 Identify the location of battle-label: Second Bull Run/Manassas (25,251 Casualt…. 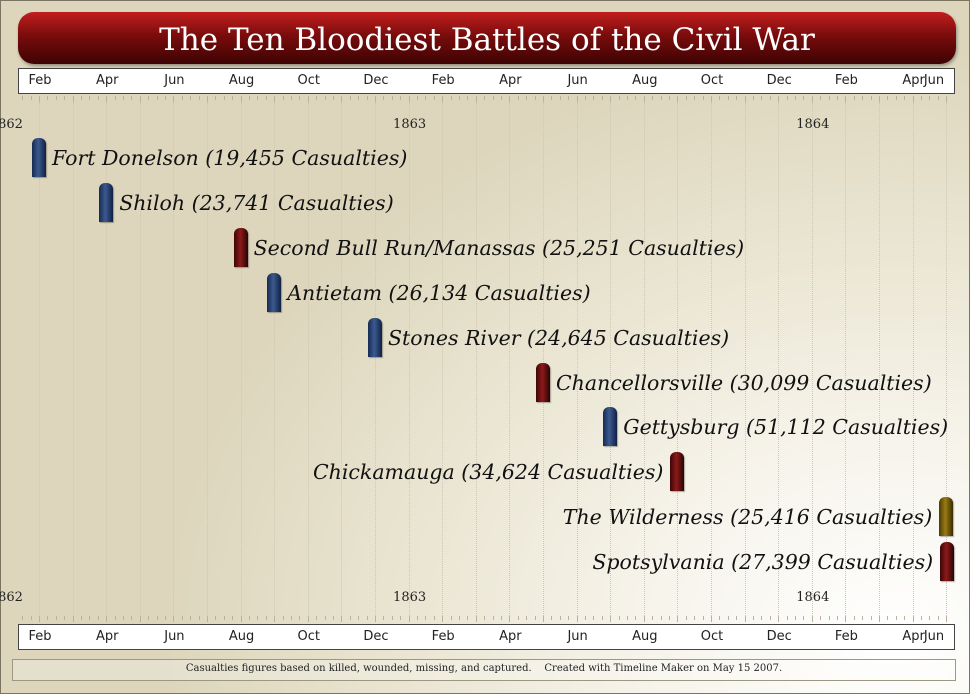
(499, 247).